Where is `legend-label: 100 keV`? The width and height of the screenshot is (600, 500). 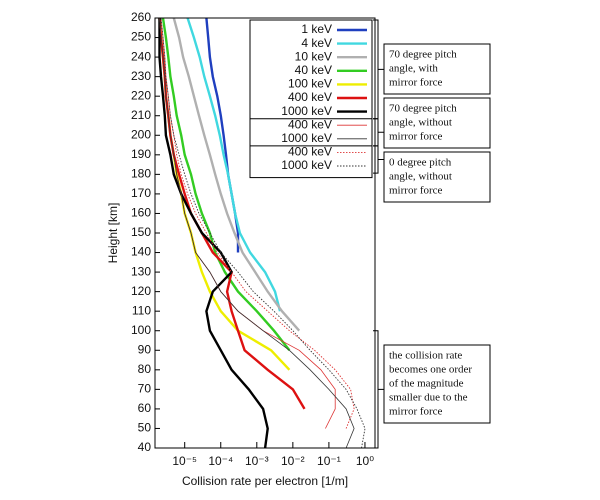 legend-label: 100 keV is located at coordinates (310, 84).